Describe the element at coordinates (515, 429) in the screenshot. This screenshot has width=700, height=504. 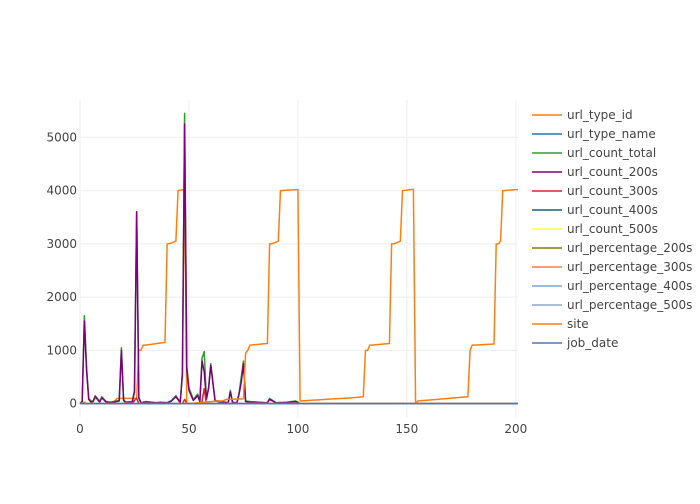
I see `x-tick-label: 200` at that location.